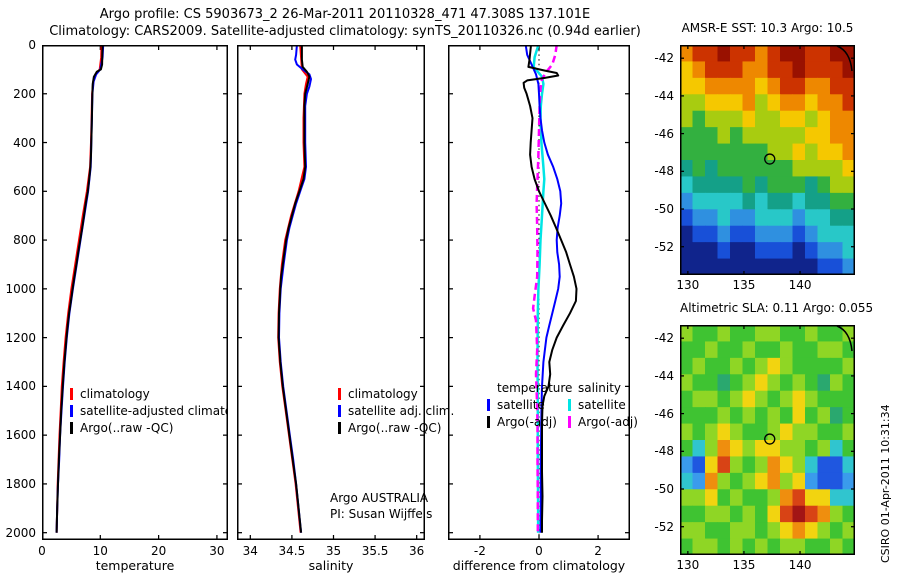 This screenshot has width=900, height=580. I want to click on sla-map-canvas, so click(767, 440).